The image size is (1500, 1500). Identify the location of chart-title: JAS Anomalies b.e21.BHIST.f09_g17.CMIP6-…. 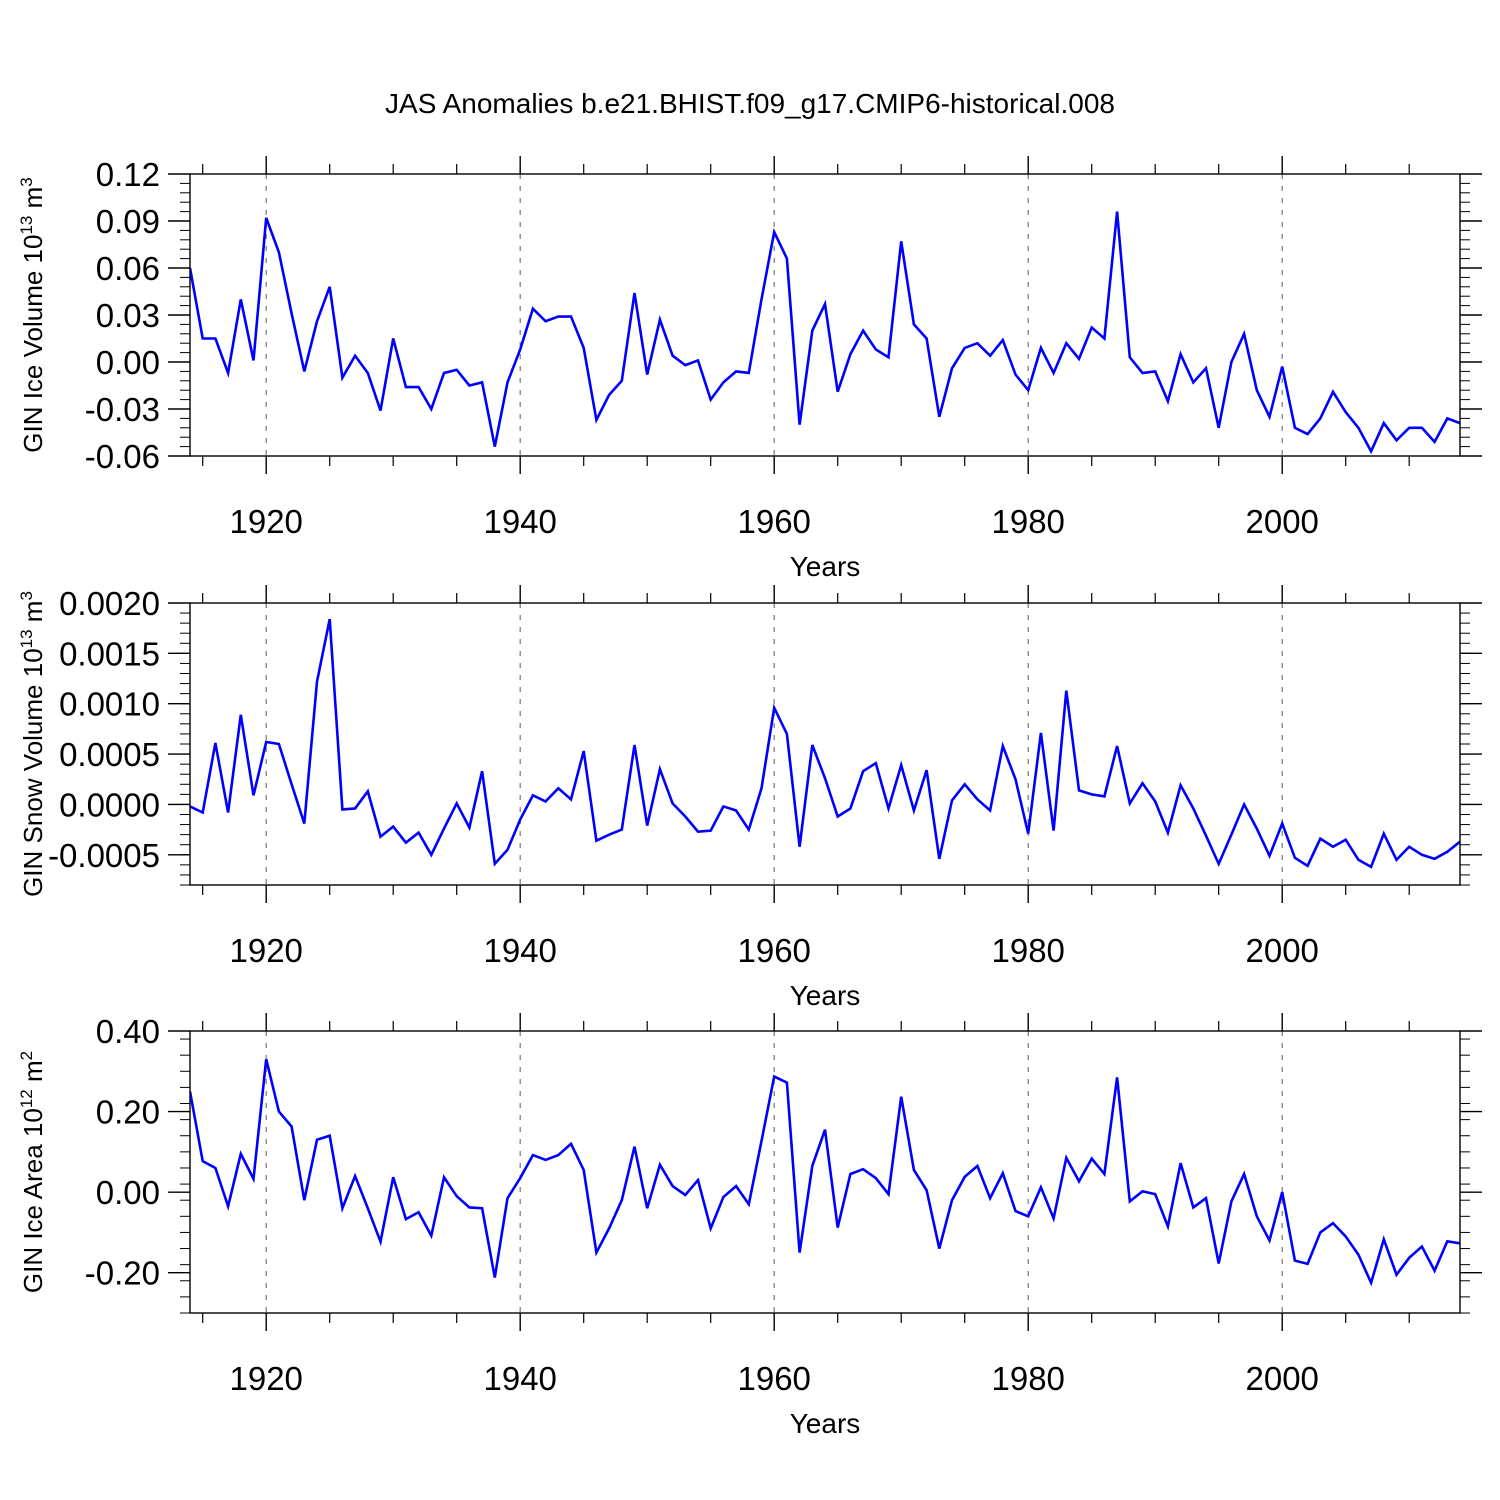
(750, 103).